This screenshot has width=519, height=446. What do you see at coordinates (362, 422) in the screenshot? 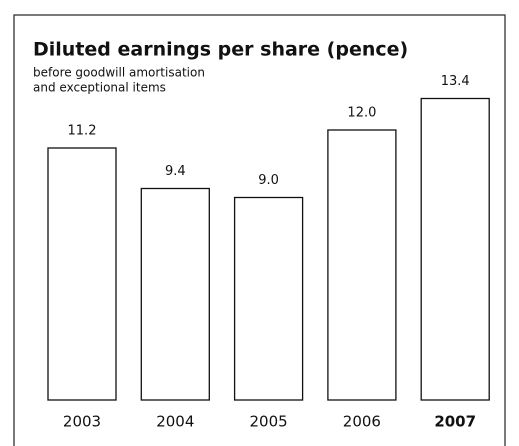
I see `x-tick-label: 2006` at bounding box center [362, 422].